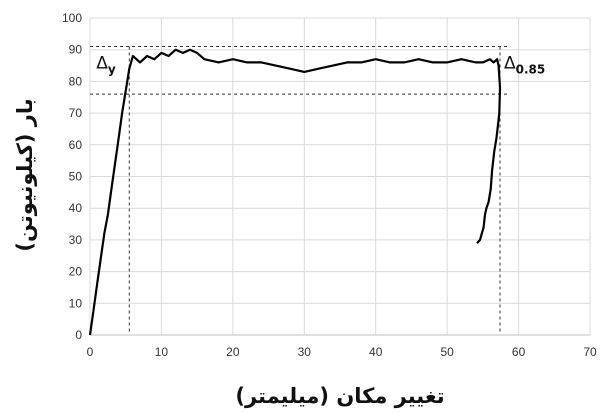 Image resolution: width=602 pixels, height=414 pixels. What do you see at coordinates (447, 352) in the screenshot?
I see `x-tick-label: 50` at bounding box center [447, 352].